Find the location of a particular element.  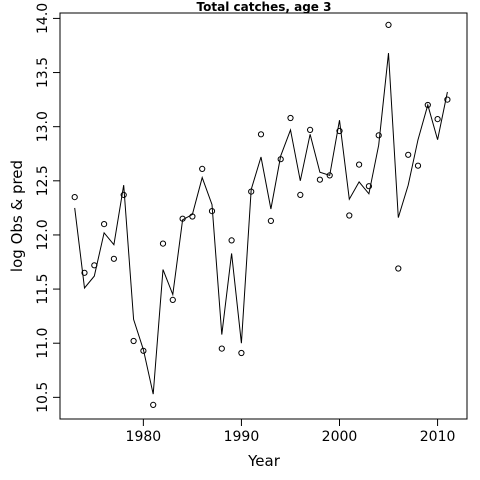

y-tick-label: 12.0 is located at coordinates (43, 234).